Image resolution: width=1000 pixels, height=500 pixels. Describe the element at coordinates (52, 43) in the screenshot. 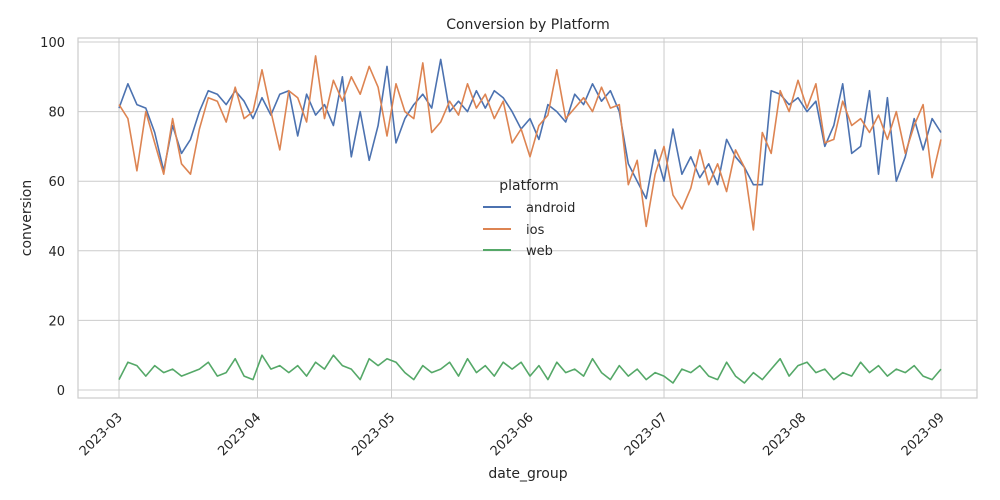

I see `y-tick-label: 100` at that location.